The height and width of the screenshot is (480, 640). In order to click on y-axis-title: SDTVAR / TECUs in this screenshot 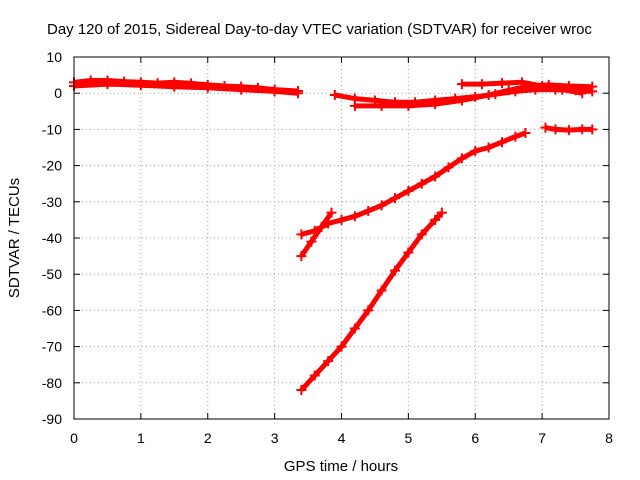, I will do `click(14, 238)`.